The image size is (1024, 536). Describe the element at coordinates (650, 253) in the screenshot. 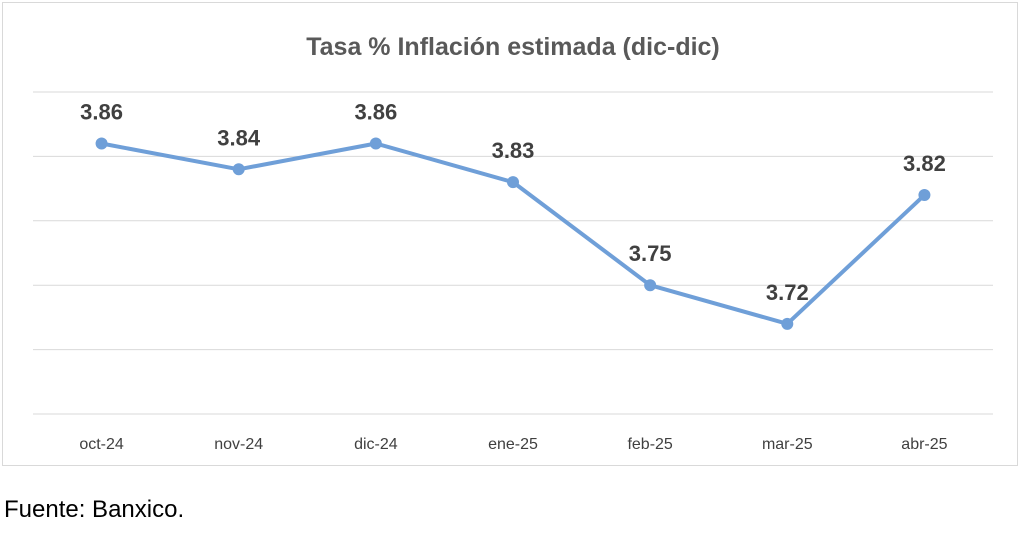

I see `data-label: 3.75` at that location.